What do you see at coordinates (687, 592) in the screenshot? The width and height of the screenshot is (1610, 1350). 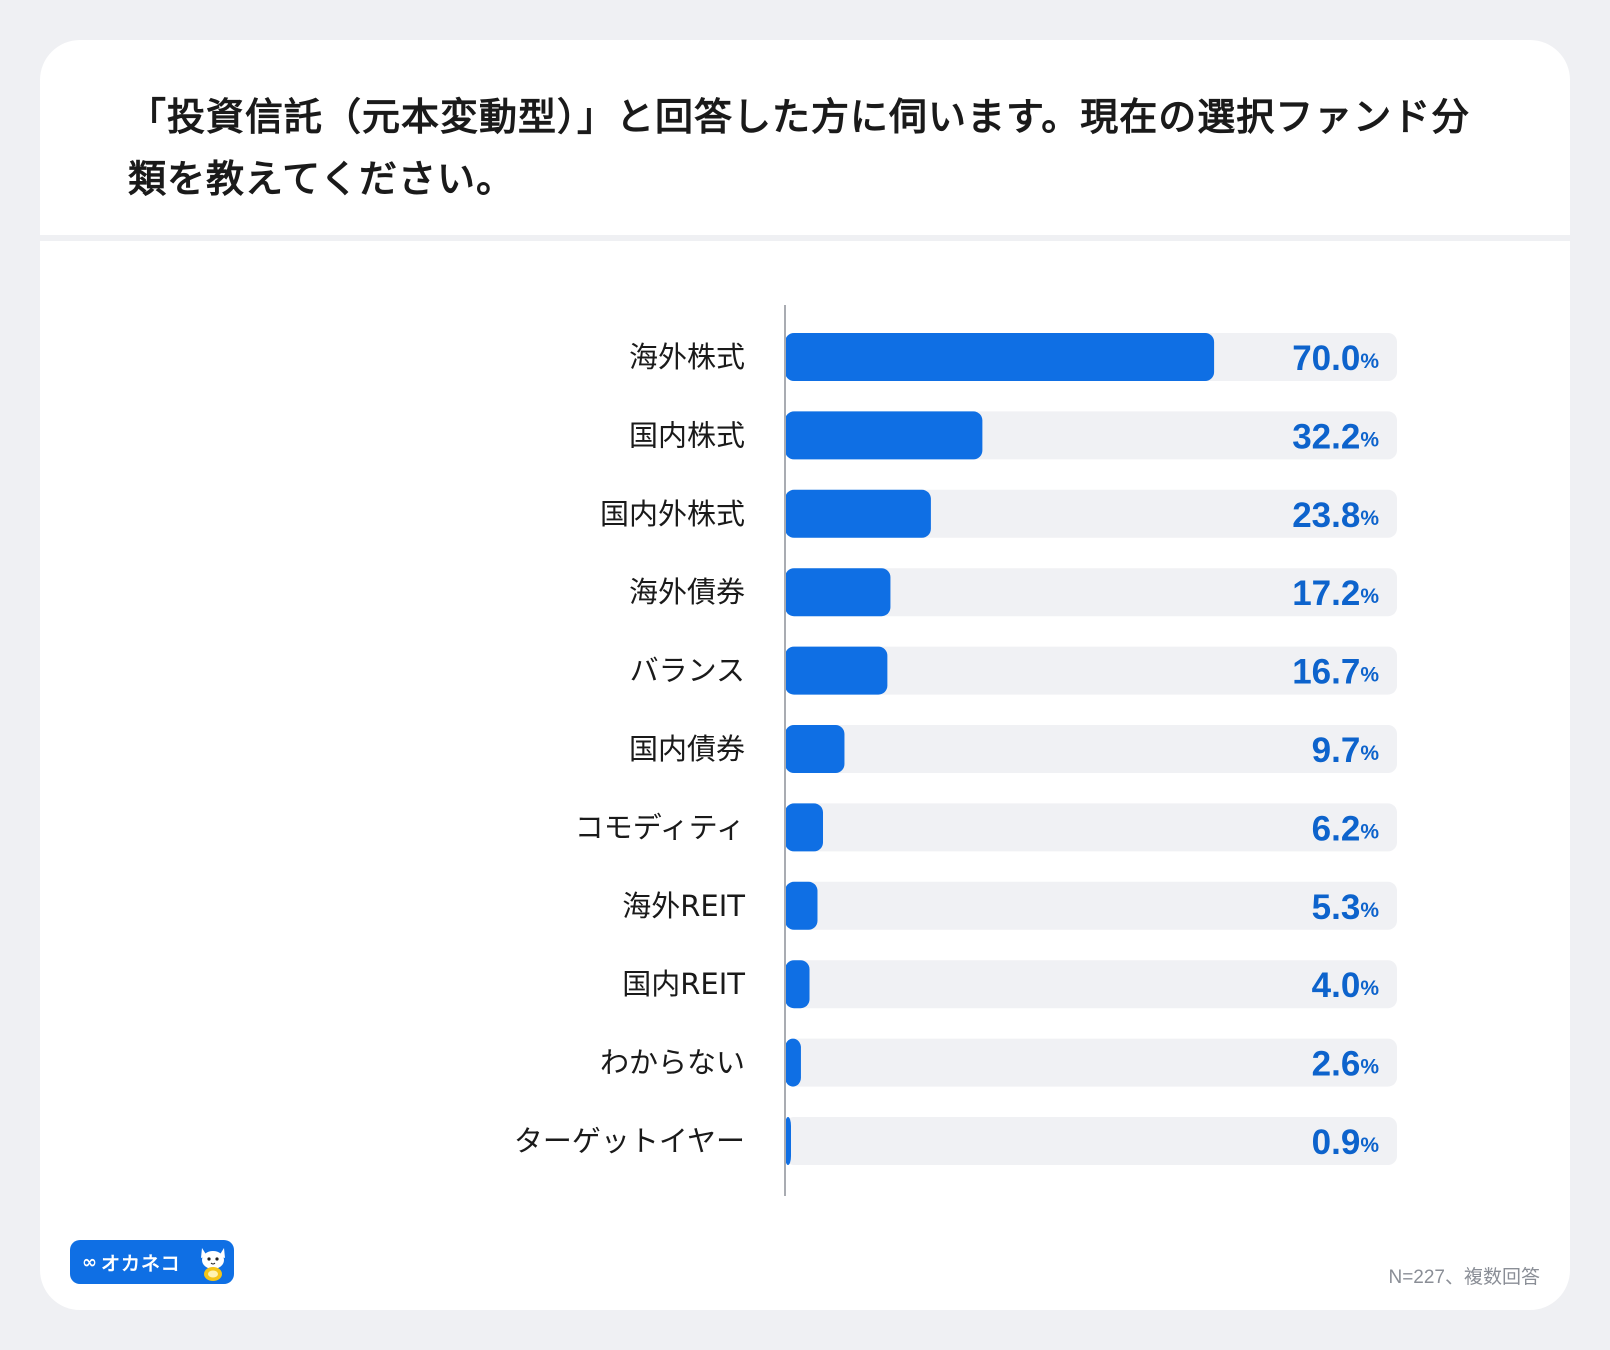 I see `category-label: 海外債券` at bounding box center [687, 592].